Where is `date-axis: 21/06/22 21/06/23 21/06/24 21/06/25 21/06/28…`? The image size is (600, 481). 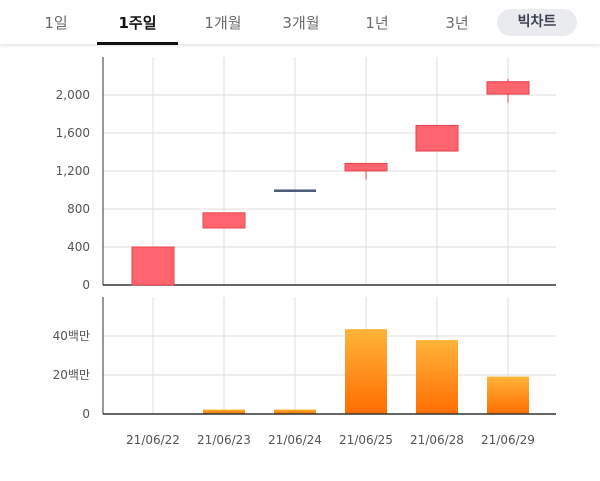
date-axis: 21/06/22 21/06/23 21/06/24 21/06/25 21/06/28… is located at coordinates (330, 440).